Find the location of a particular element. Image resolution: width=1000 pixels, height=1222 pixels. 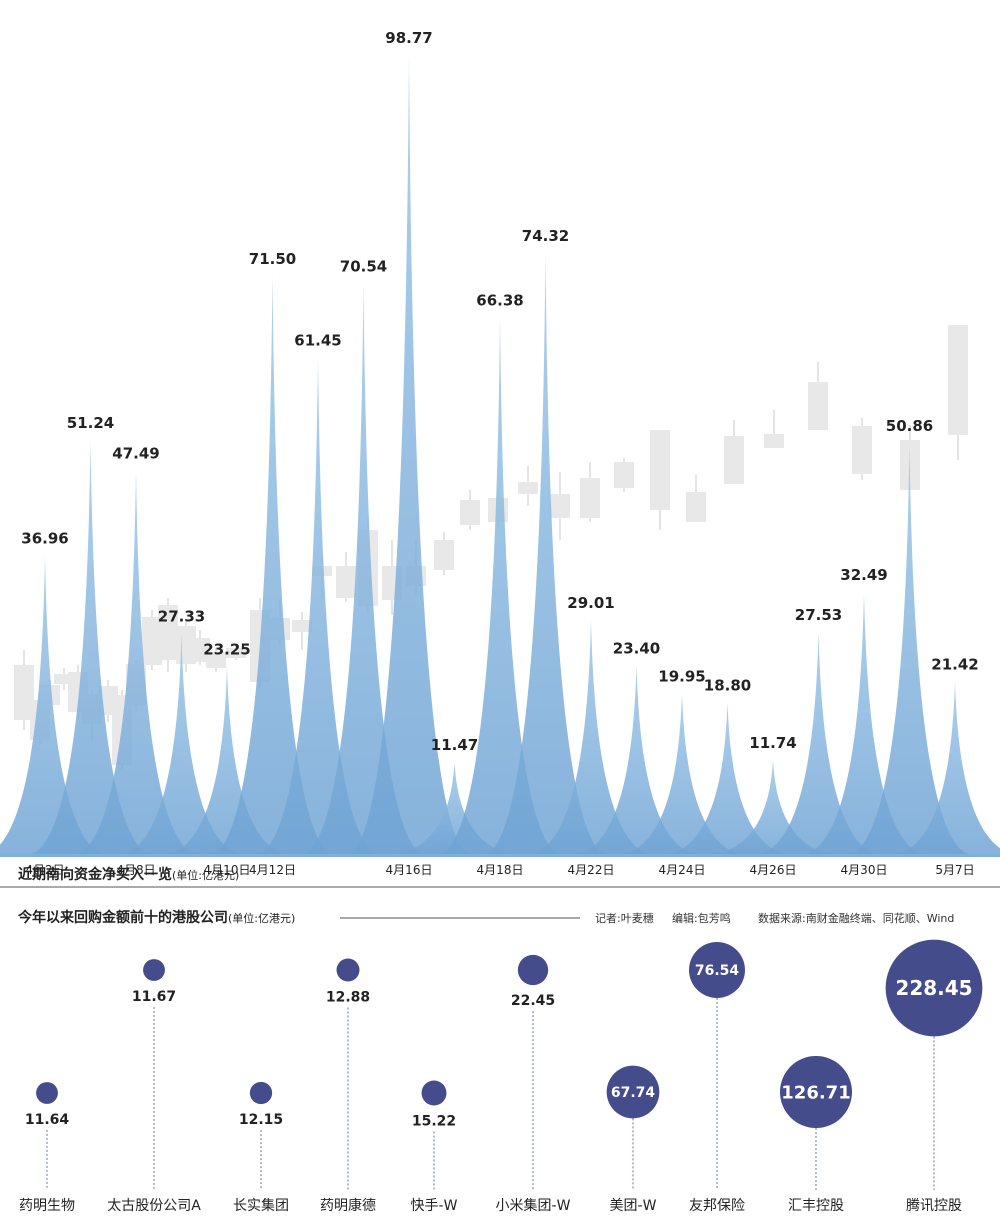

company-name-label: 美团-W is located at coordinates (633, 1206).